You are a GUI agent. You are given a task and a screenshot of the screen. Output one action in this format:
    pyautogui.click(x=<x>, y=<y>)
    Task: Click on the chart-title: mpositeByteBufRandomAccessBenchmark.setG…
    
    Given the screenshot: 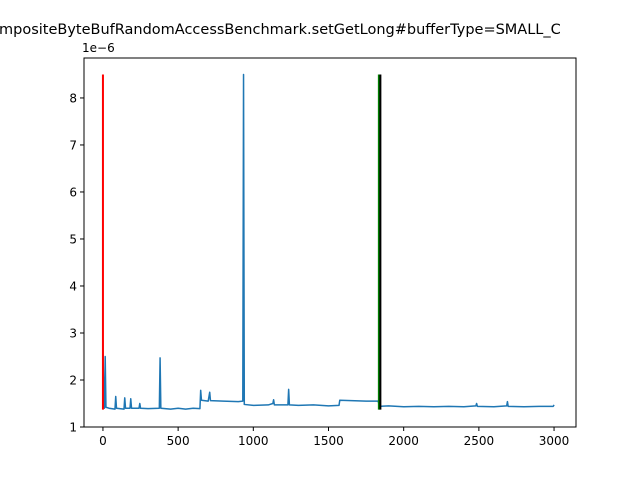 What is the action you would take?
    pyautogui.click(x=280, y=30)
    